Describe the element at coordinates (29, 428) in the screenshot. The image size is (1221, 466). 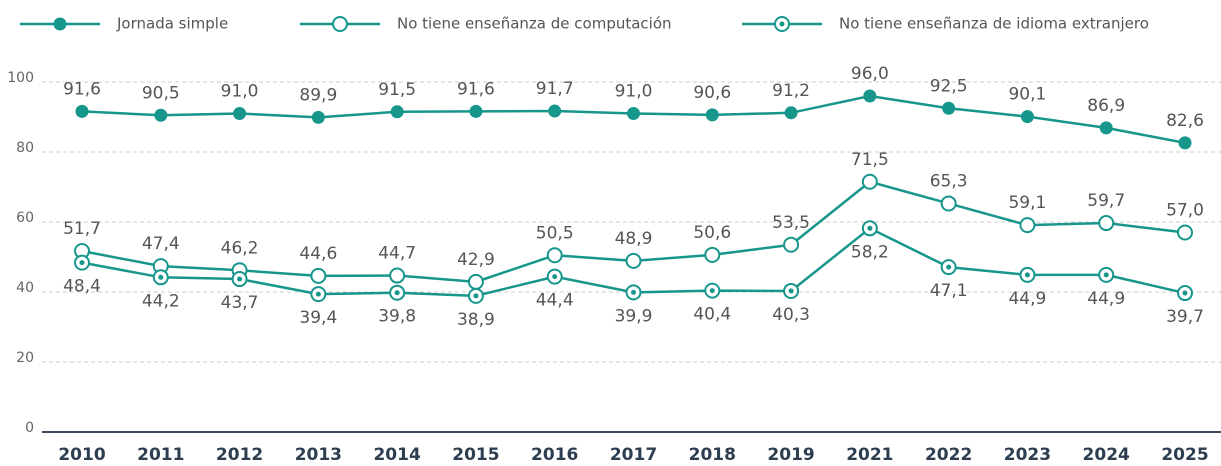
I see `y-tick-label: 0` at that location.